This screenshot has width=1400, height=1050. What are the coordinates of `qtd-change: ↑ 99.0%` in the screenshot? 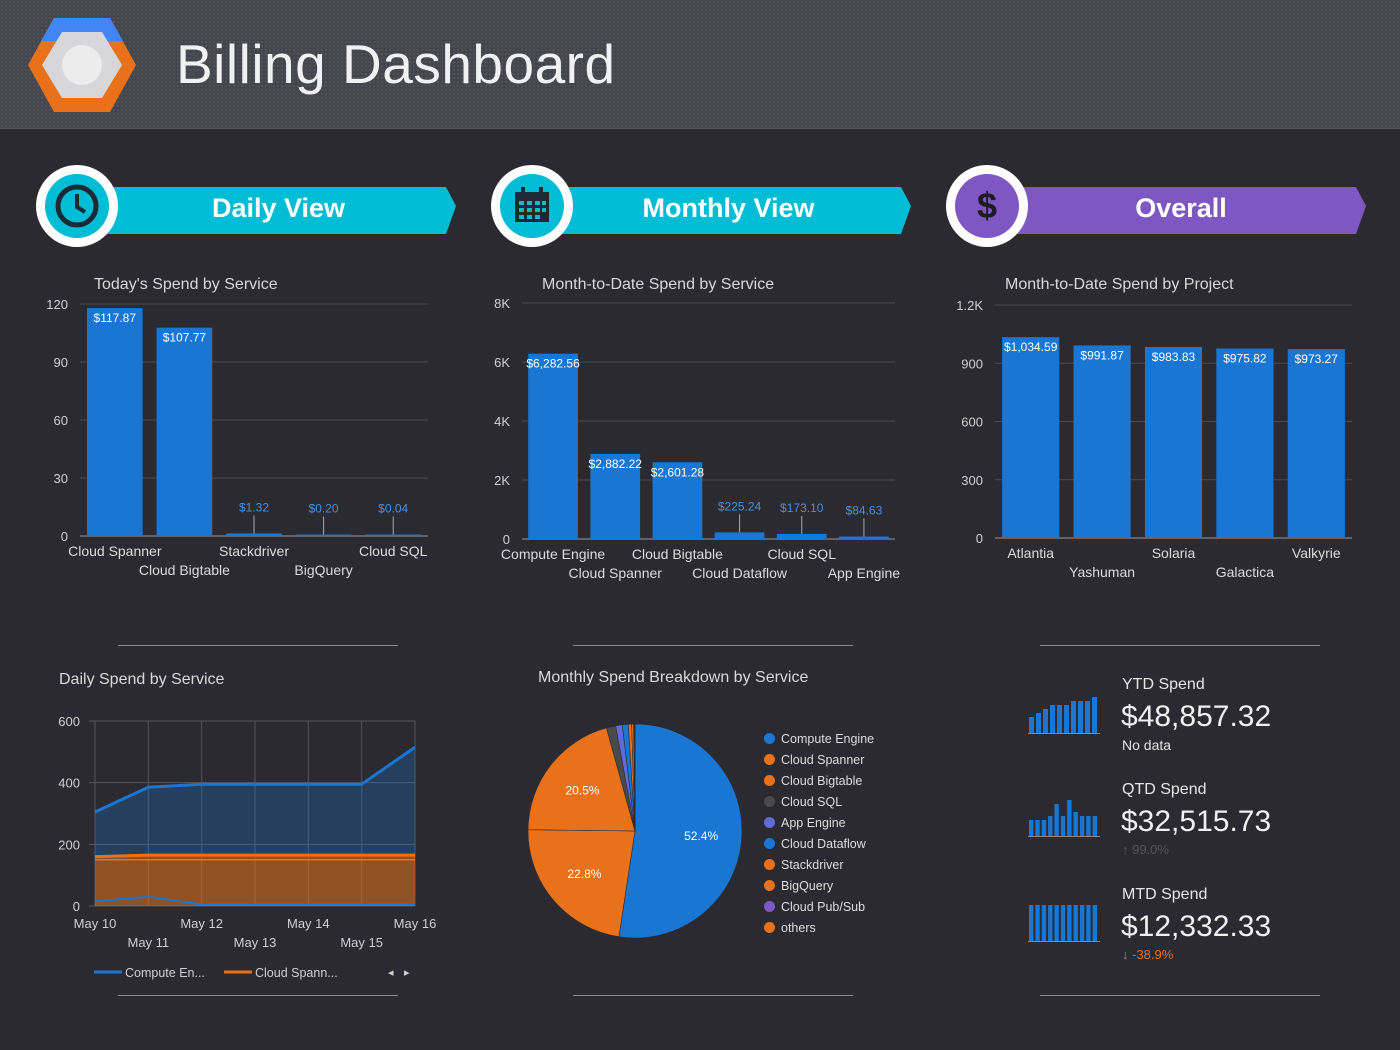 It's located at (1145, 849).